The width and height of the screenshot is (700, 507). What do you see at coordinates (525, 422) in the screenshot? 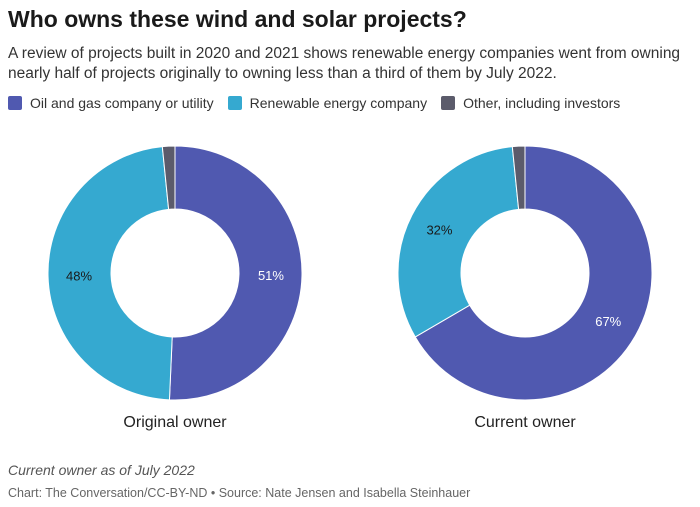
I see `donut-title-current-owner: Current owner` at bounding box center [525, 422].